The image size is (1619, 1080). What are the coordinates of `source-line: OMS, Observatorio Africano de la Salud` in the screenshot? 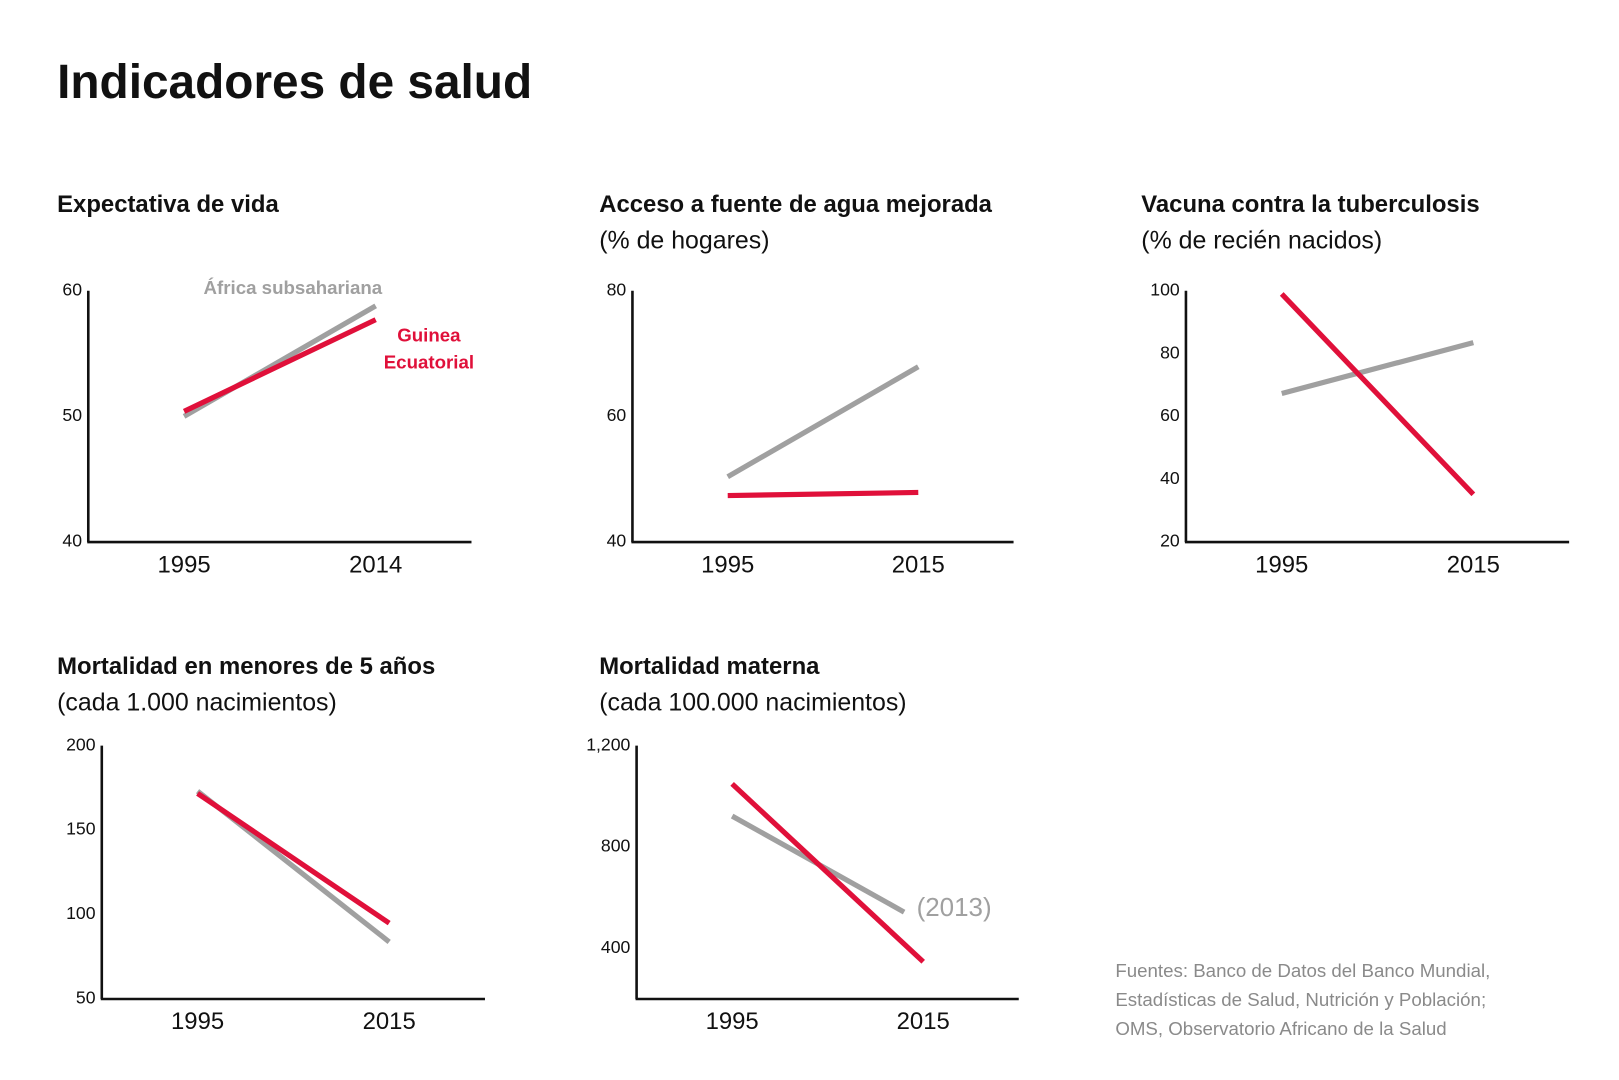 It's located at (1280, 1028).